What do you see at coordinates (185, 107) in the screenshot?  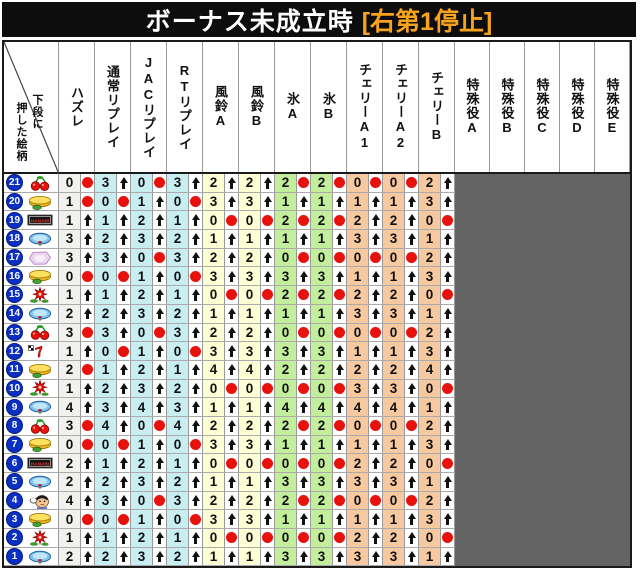 I see `col-header-rt-replay: RTリプレイ` at bounding box center [185, 107].